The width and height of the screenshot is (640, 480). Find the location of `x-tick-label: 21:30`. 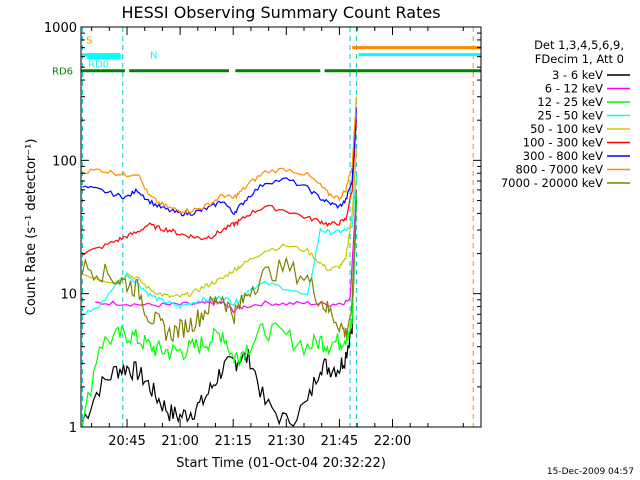

x-tick-label: 21:30 is located at coordinates (286, 441).